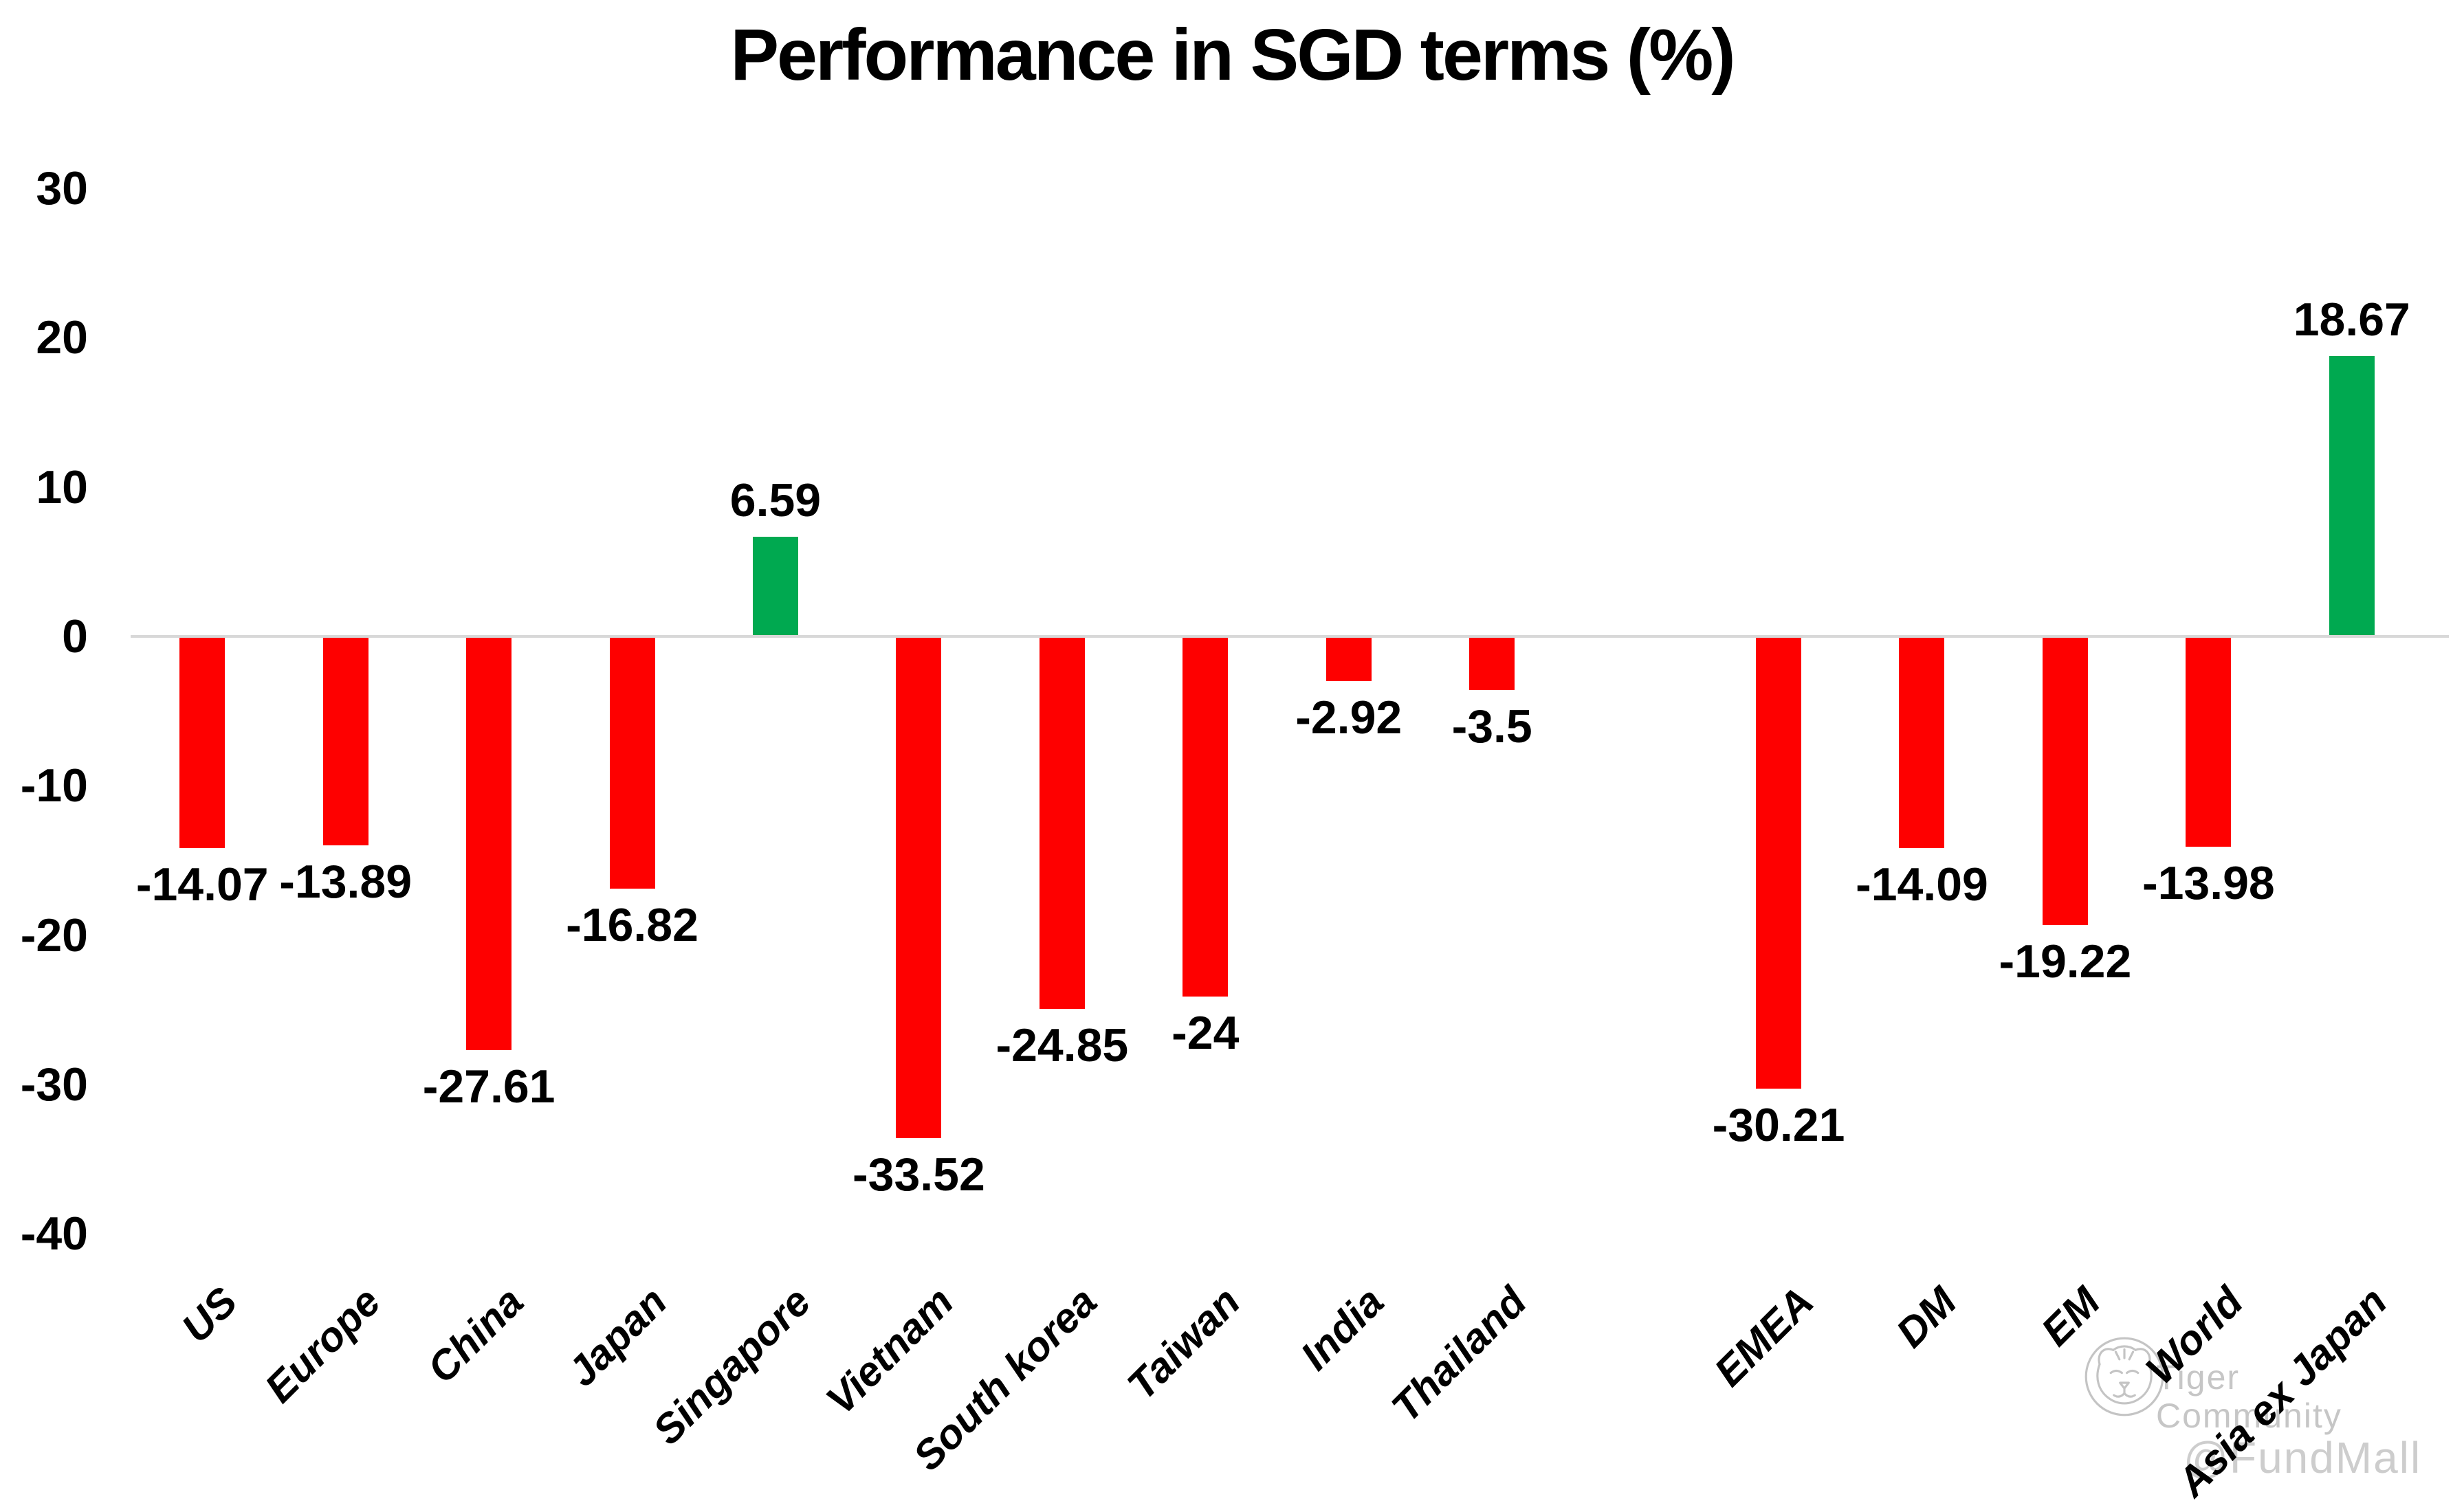  What do you see at coordinates (775, 500) in the screenshot?
I see `bar-value-label: 6.59` at bounding box center [775, 500].